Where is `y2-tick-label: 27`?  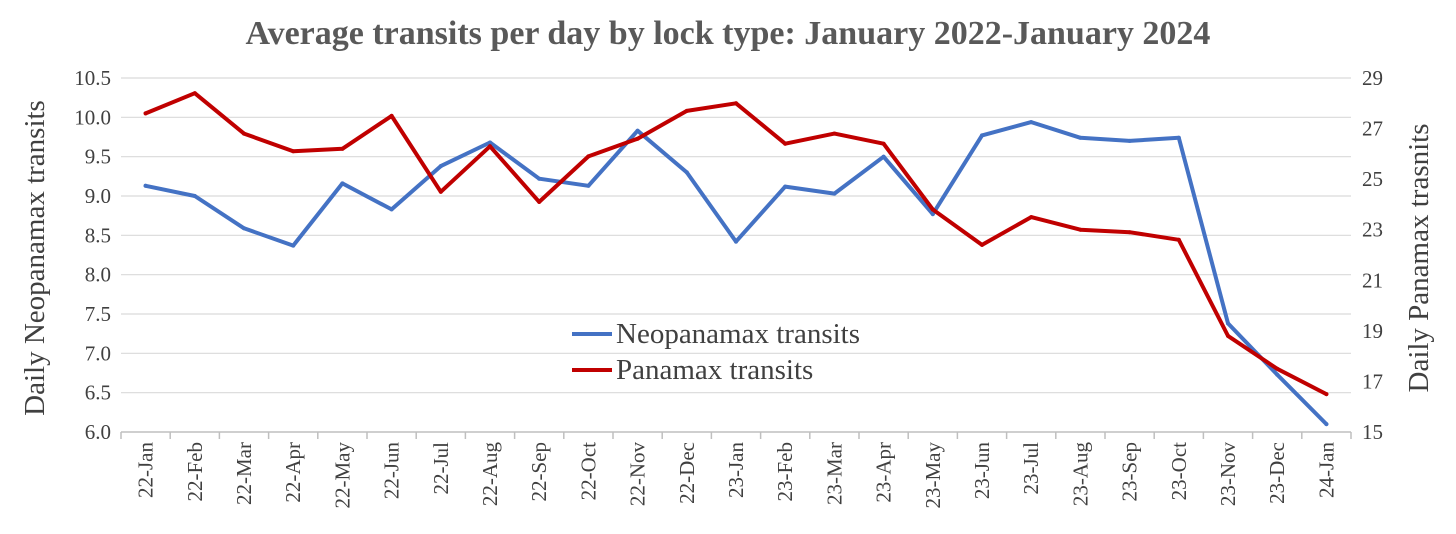
y2-tick-label: 27 is located at coordinates (1372, 129).